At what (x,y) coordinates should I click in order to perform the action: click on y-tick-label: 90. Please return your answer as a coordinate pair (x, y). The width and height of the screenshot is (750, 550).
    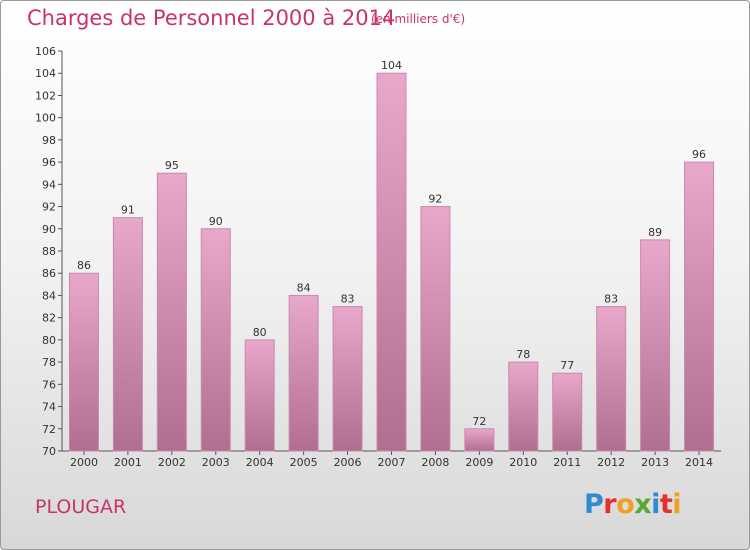
    Looking at the image, I should click on (49, 229).